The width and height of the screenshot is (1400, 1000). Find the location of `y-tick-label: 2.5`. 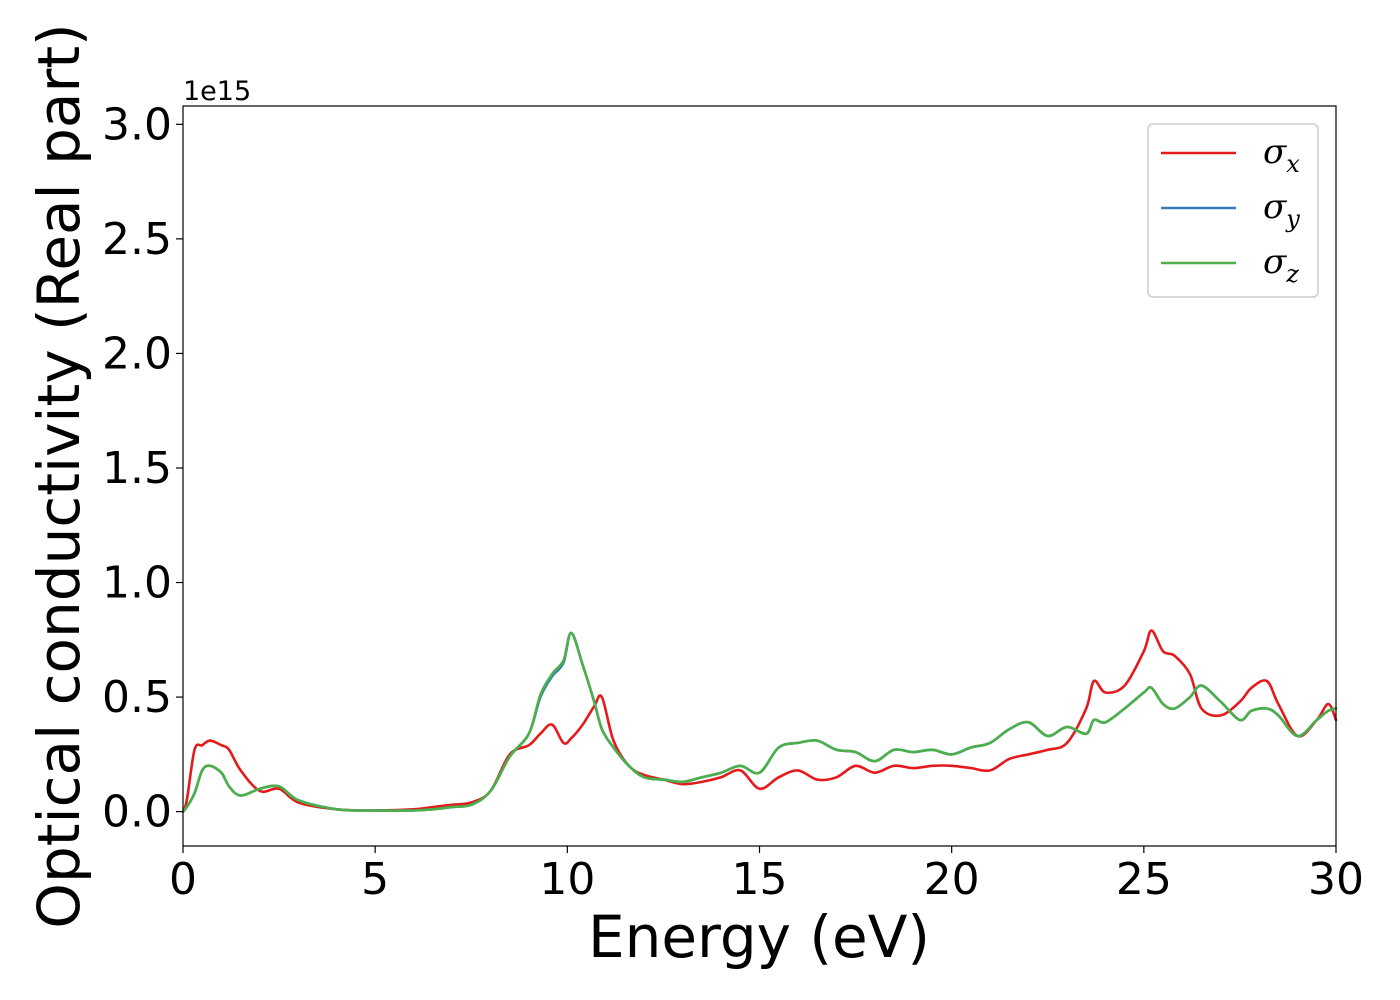

y-tick-label: 2.5 is located at coordinates (137, 239).